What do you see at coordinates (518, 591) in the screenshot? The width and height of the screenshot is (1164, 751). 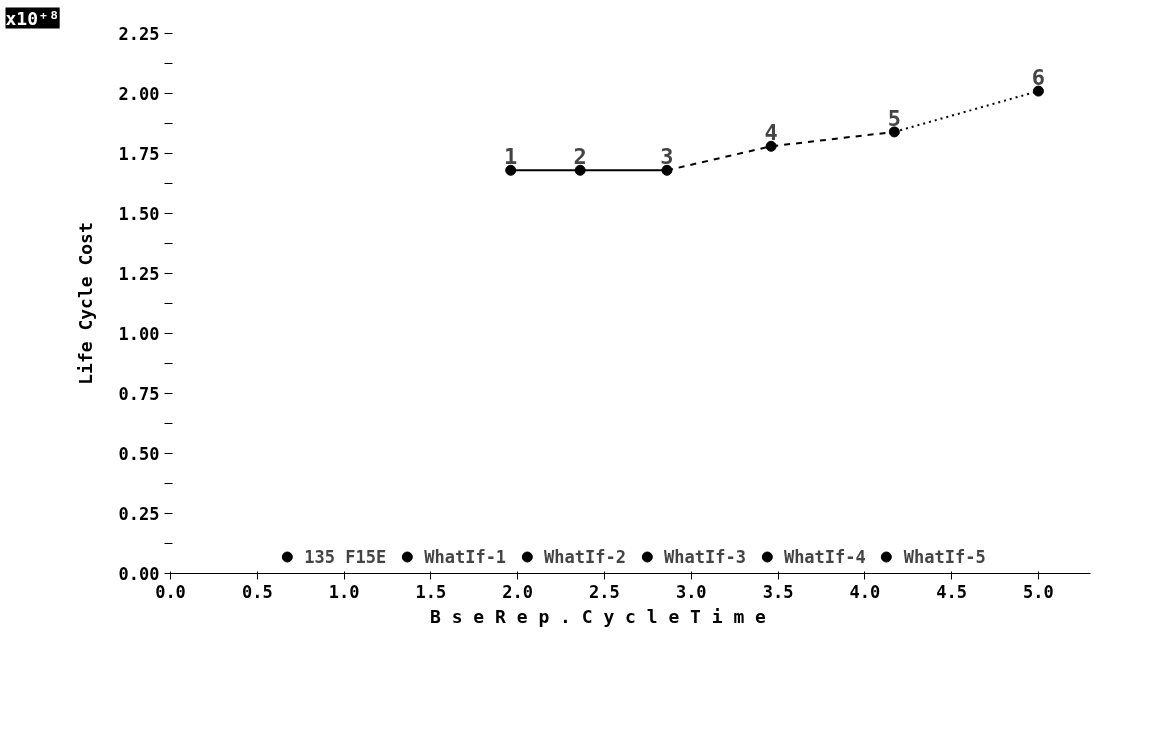 I see `x-tick-label: 2.0` at bounding box center [518, 591].